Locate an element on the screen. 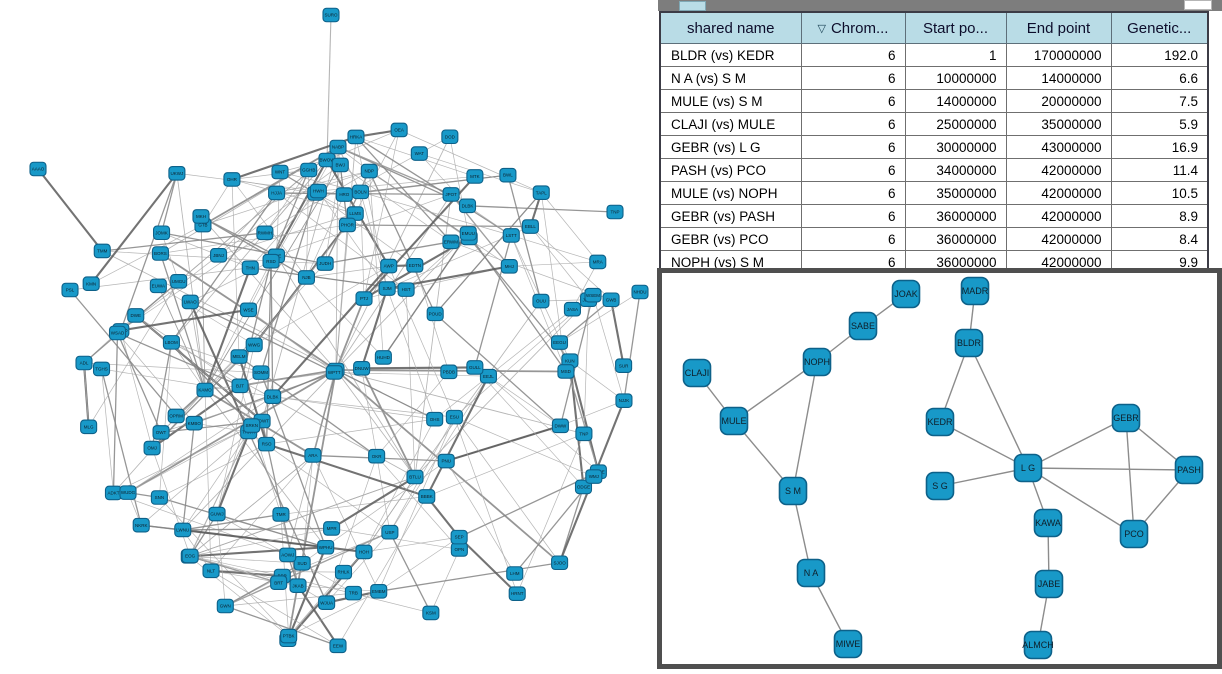  table-cell: GEBR (vs) L G is located at coordinates (730, 147).